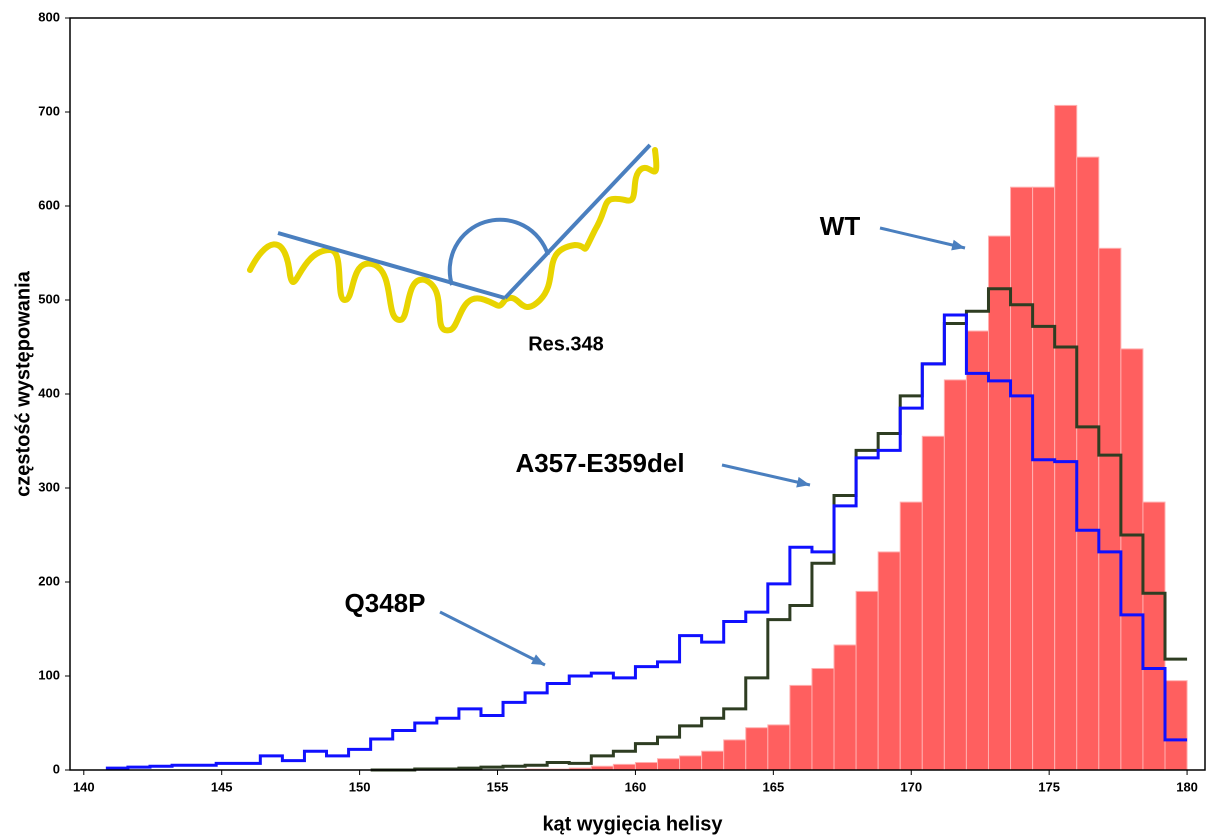  Describe the element at coordinates (49, 392) in the screenshot. I see `y-tick-label: 400` at that location.